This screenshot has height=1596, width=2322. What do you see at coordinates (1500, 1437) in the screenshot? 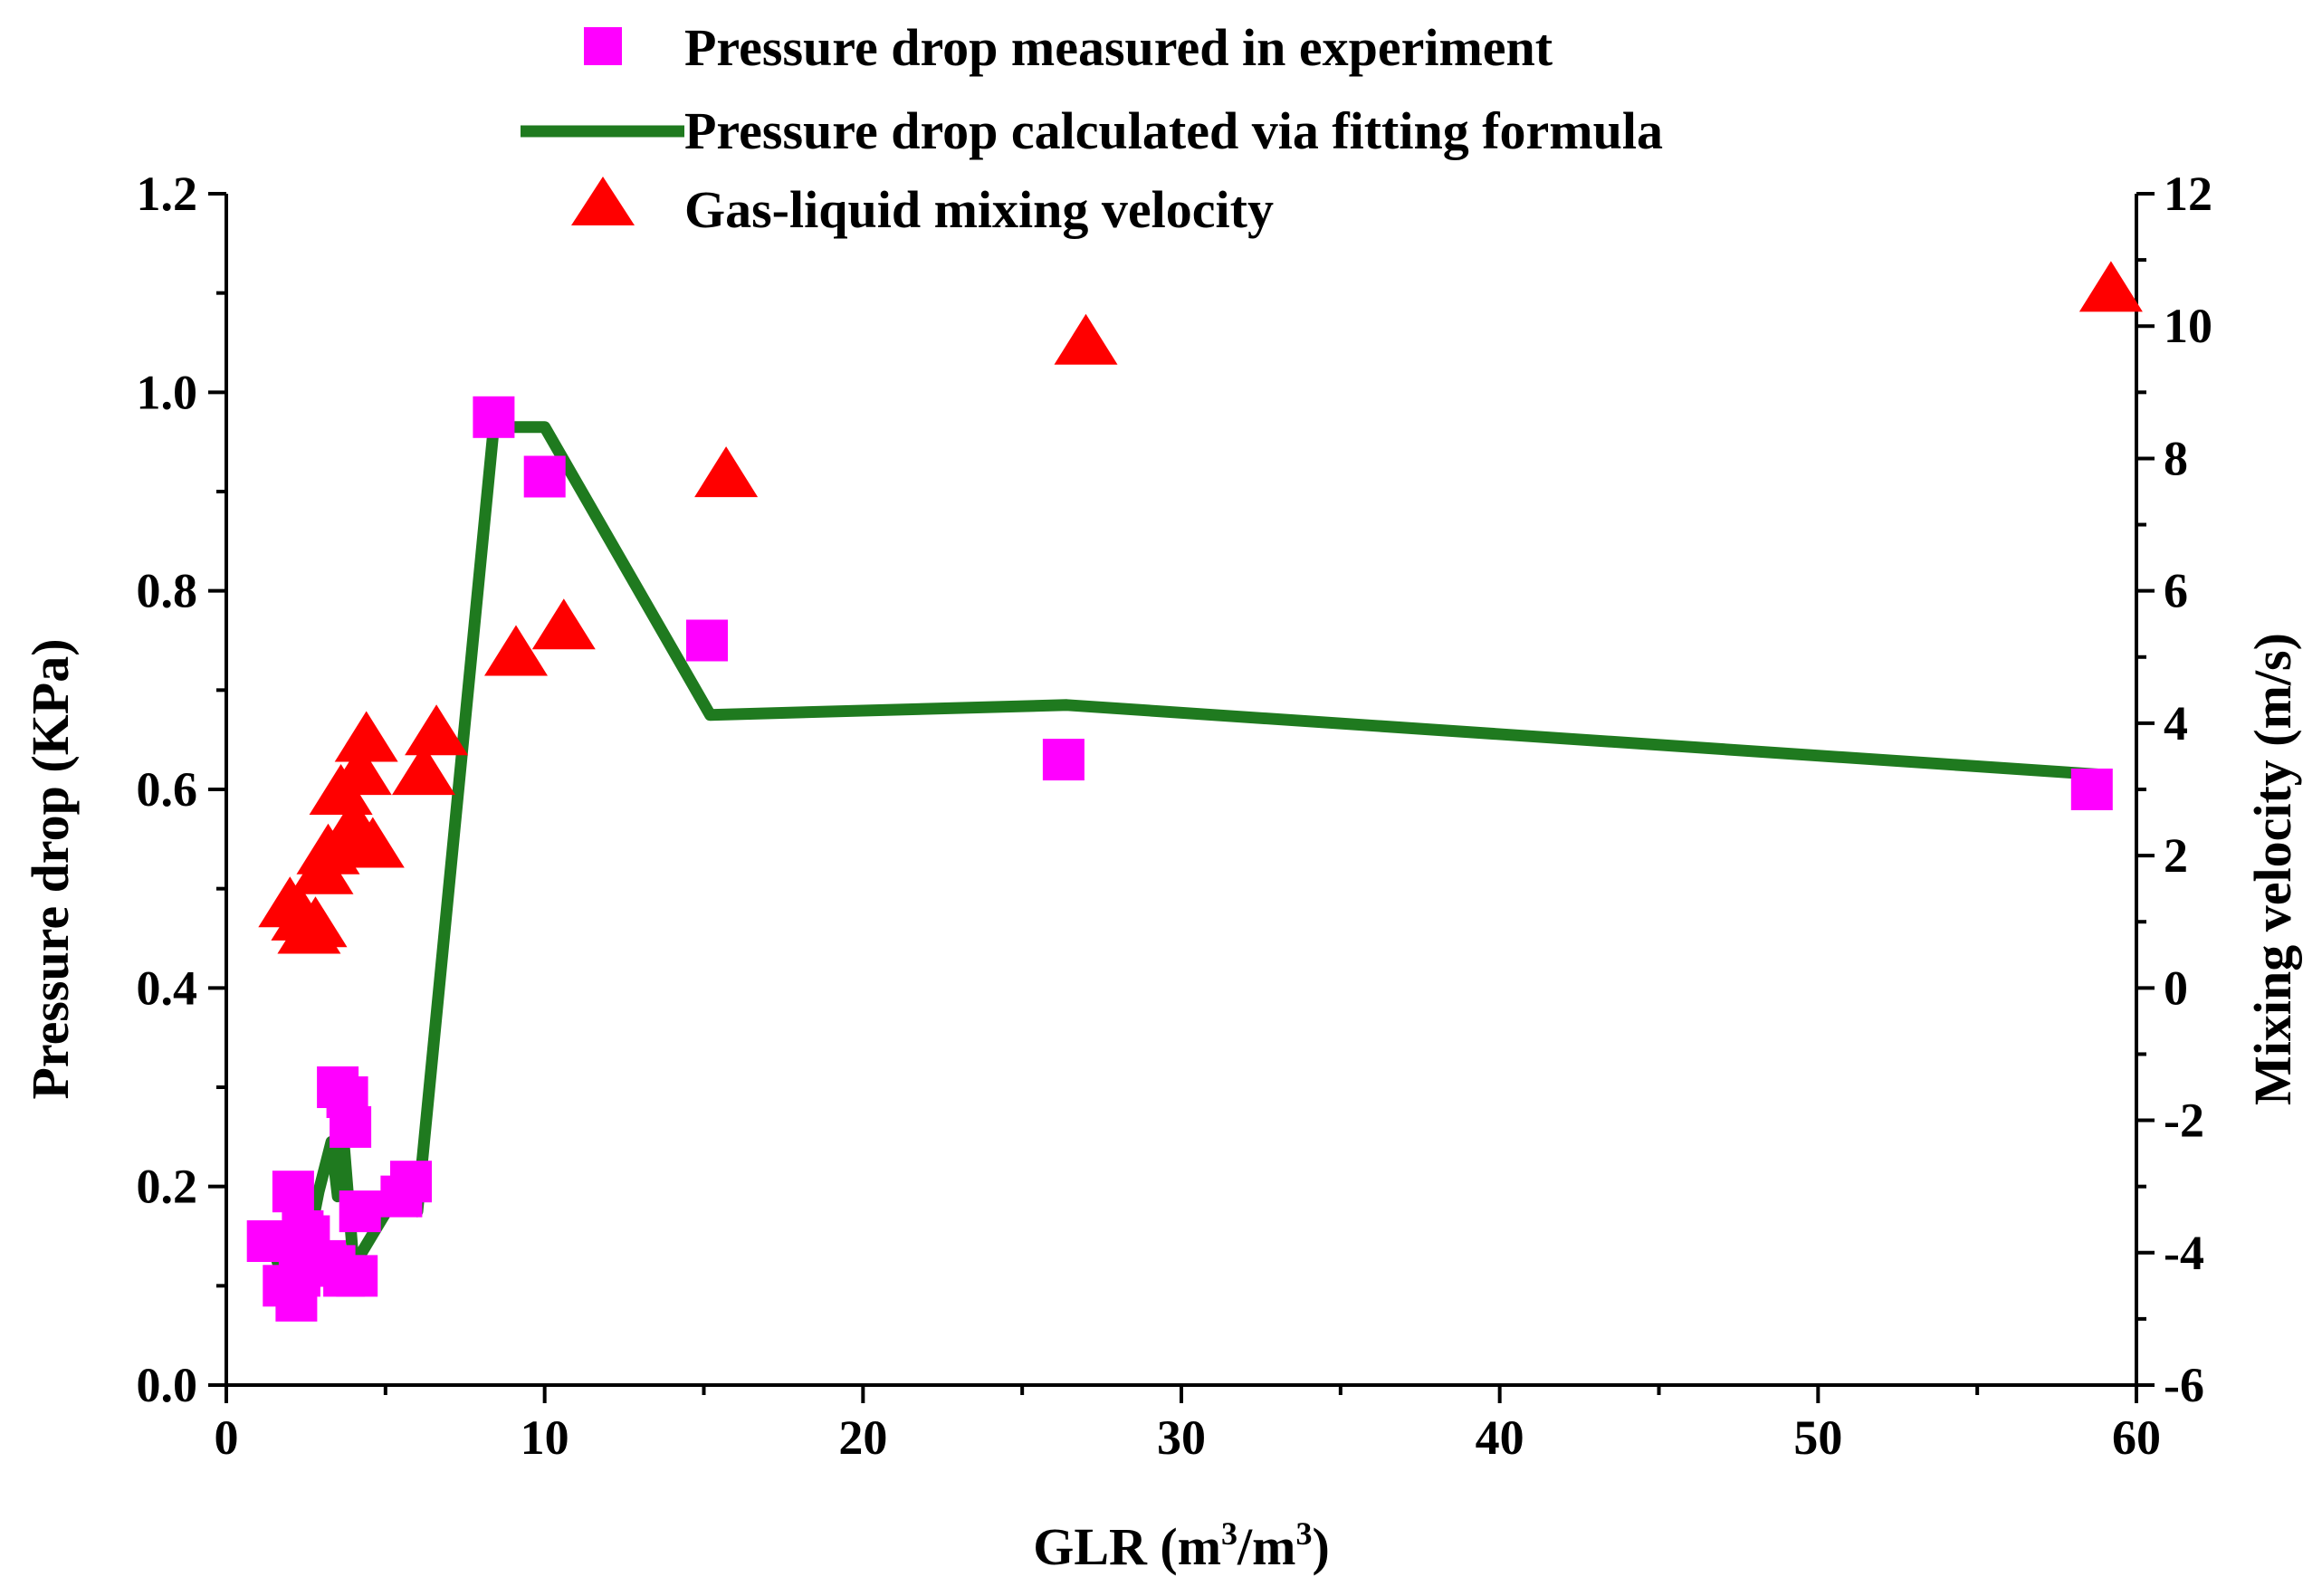
I see `x-tick-label: 40` at bounding box center [1500, 1437].